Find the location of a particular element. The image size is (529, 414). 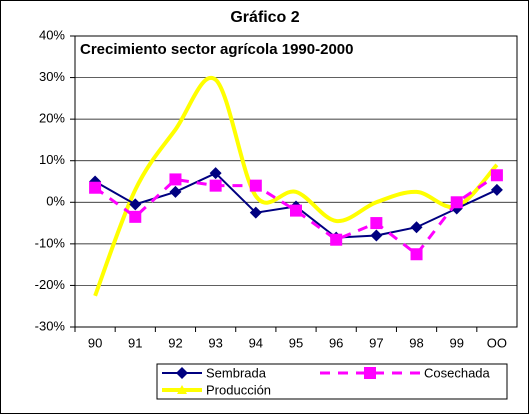

x-tick-label: 93 is located at coordinates (215, 342).